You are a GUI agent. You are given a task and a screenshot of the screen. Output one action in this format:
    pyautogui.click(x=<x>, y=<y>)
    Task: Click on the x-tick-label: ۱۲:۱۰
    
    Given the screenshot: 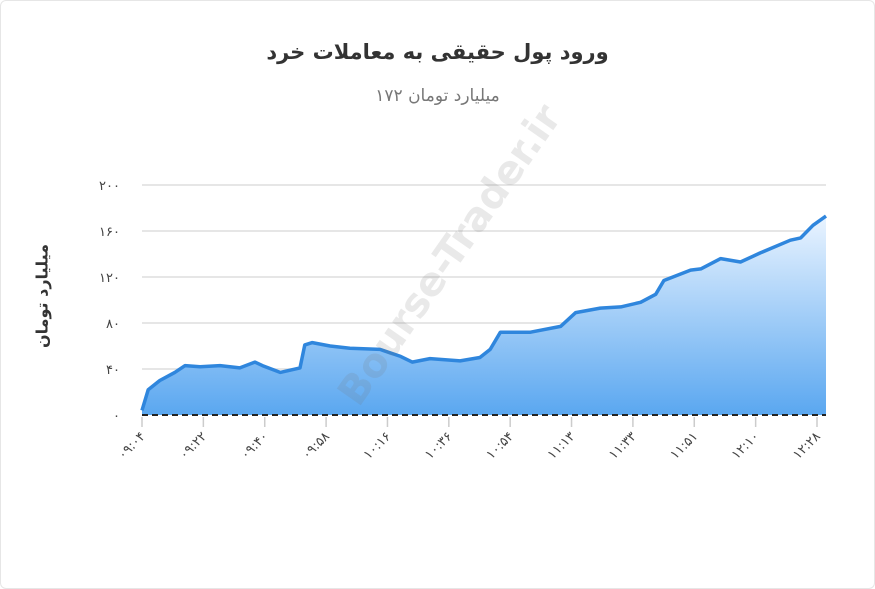 What is the action you would take?
    pyautogui.click(x=745, y=445)
    